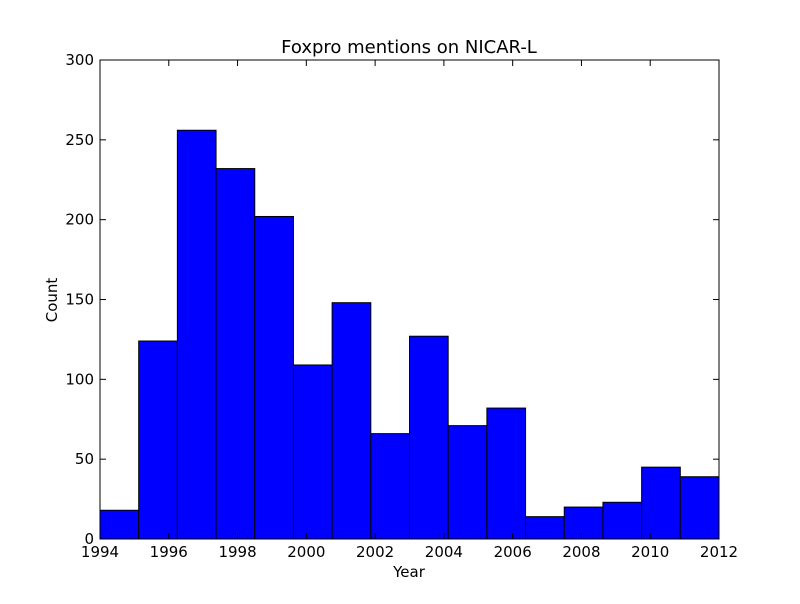  Describe the element at coordinates (513, 552) in the screenshot. I see `x-tick-label: 2006` at that location.